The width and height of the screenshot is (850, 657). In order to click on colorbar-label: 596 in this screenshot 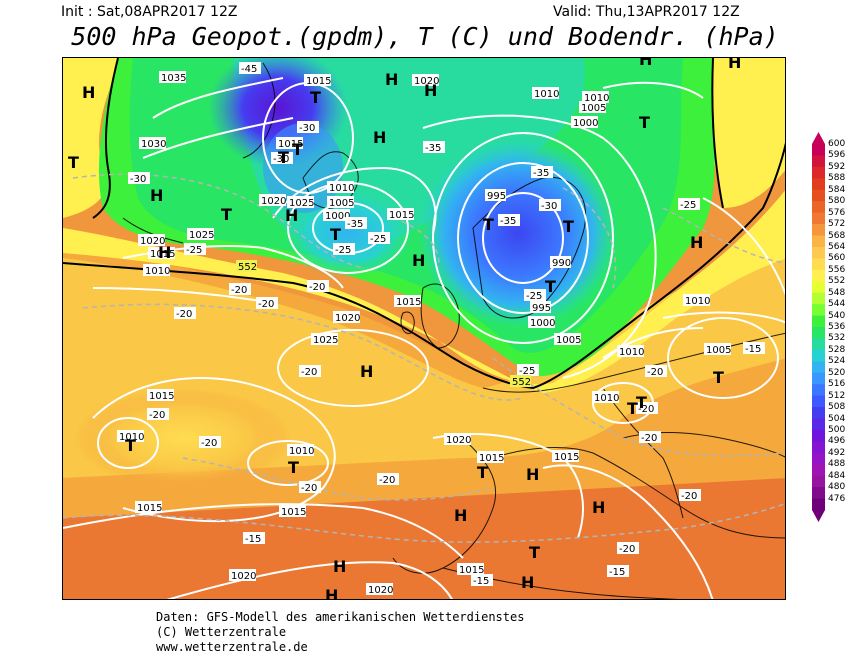, I will do `click(837, 155)`.